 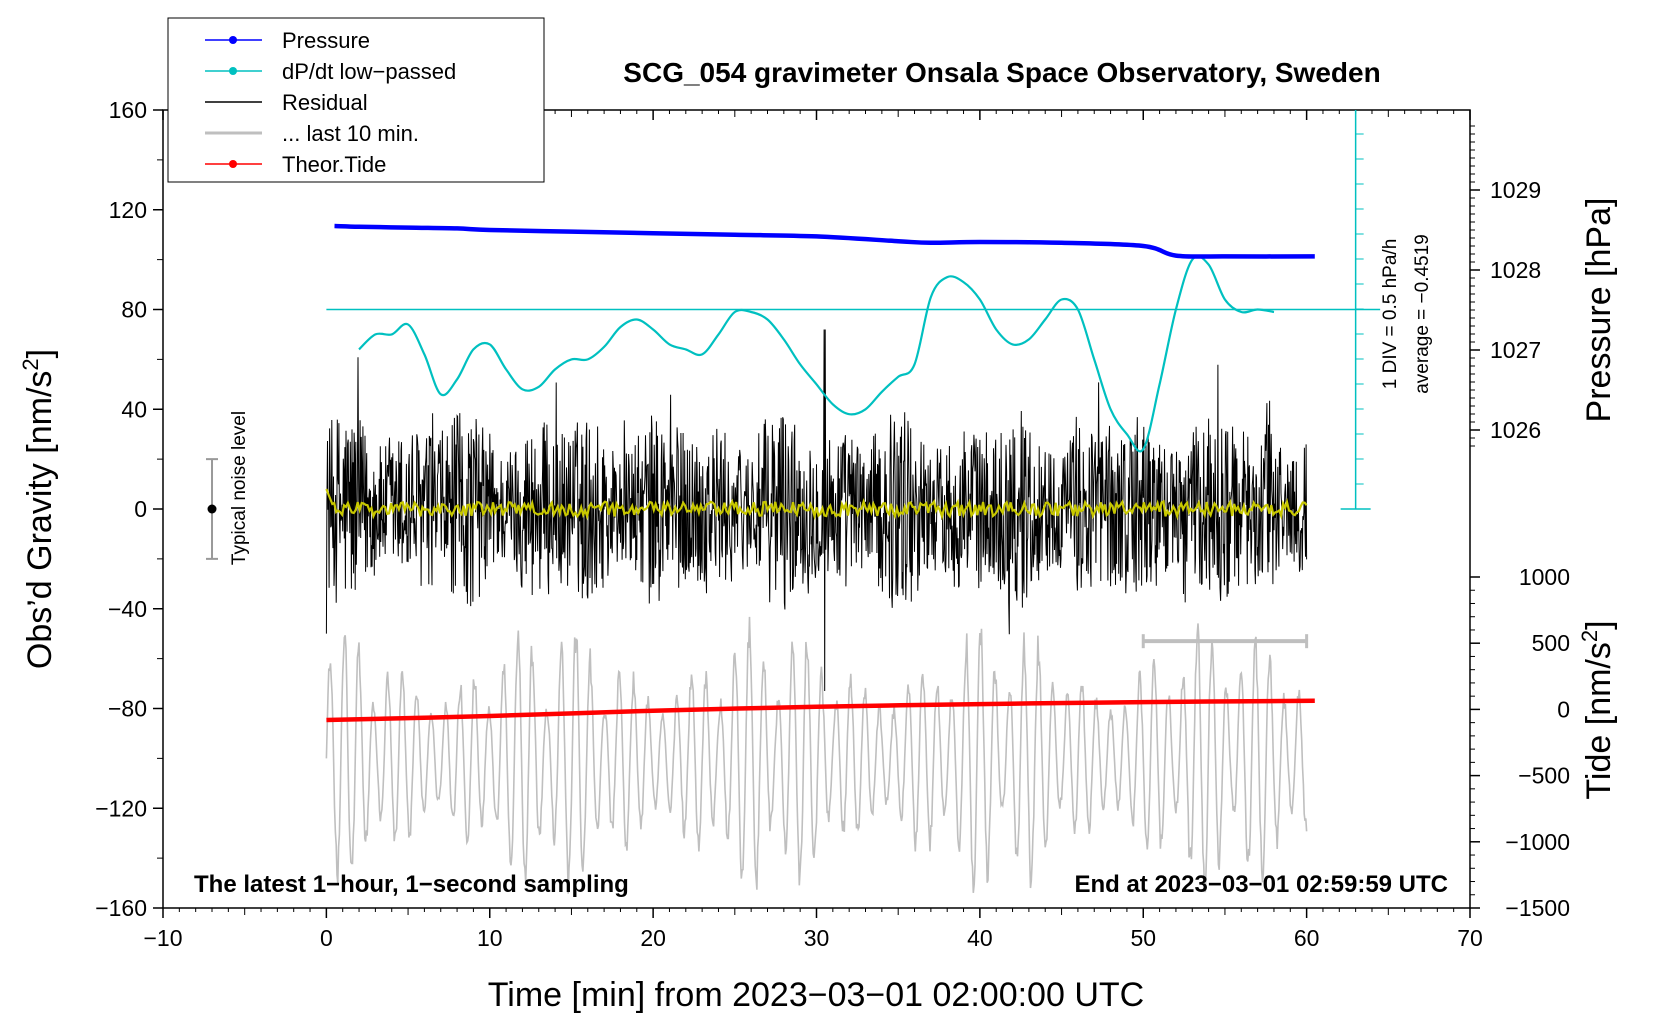 What do you see at coordinates (1261, 884) in the screenshot?
I see `end-time-note: End at 2023−03−01 02:59:59 UTC` at bounding box center [1261, 884].